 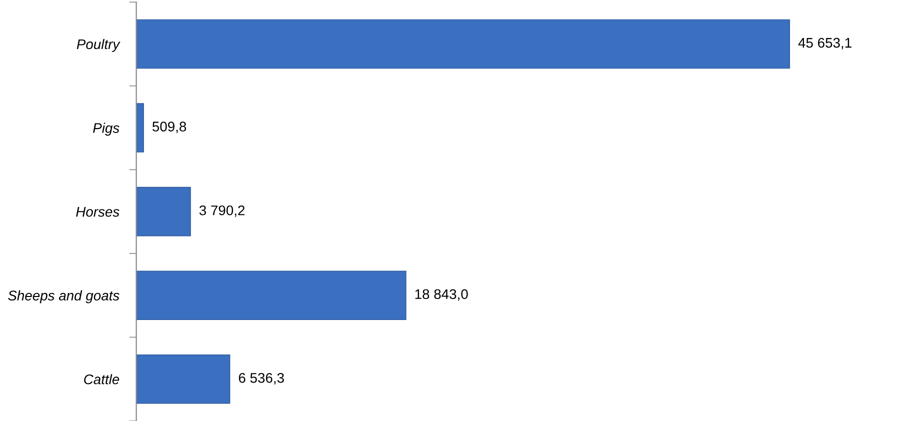 What do you see at coordinates (102, 379) in the screenshot?
I see `y-tick-label: Cattle` at bounding box center [102, 379].